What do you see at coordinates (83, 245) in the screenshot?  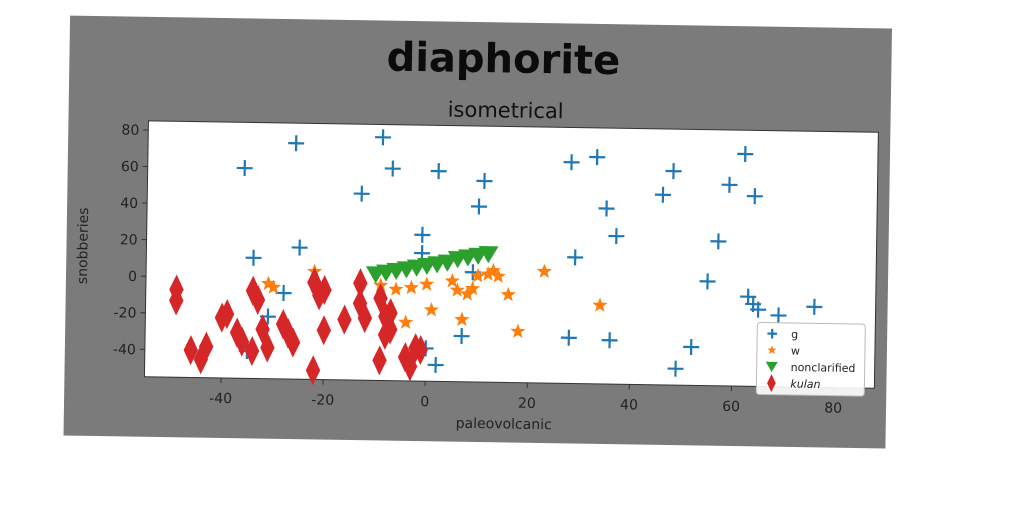 I see `y-axis-label: snobberies` at bounding box center [83, 245].